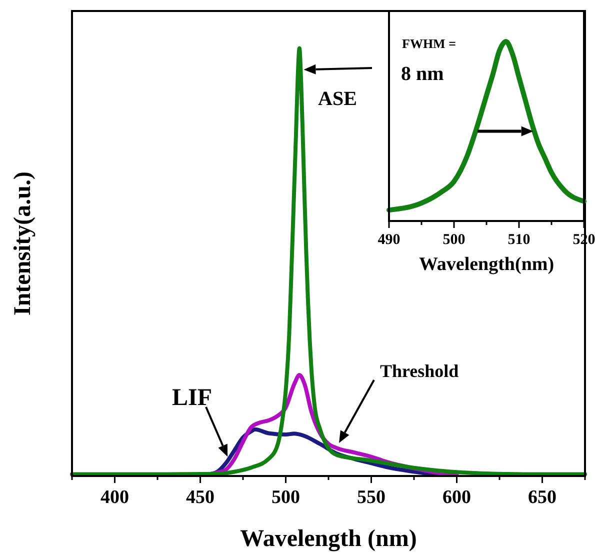 Image resolution: width=595 pixels, height=556 pixels. I want to click on x-tick-label: 450, so click(200, 497).